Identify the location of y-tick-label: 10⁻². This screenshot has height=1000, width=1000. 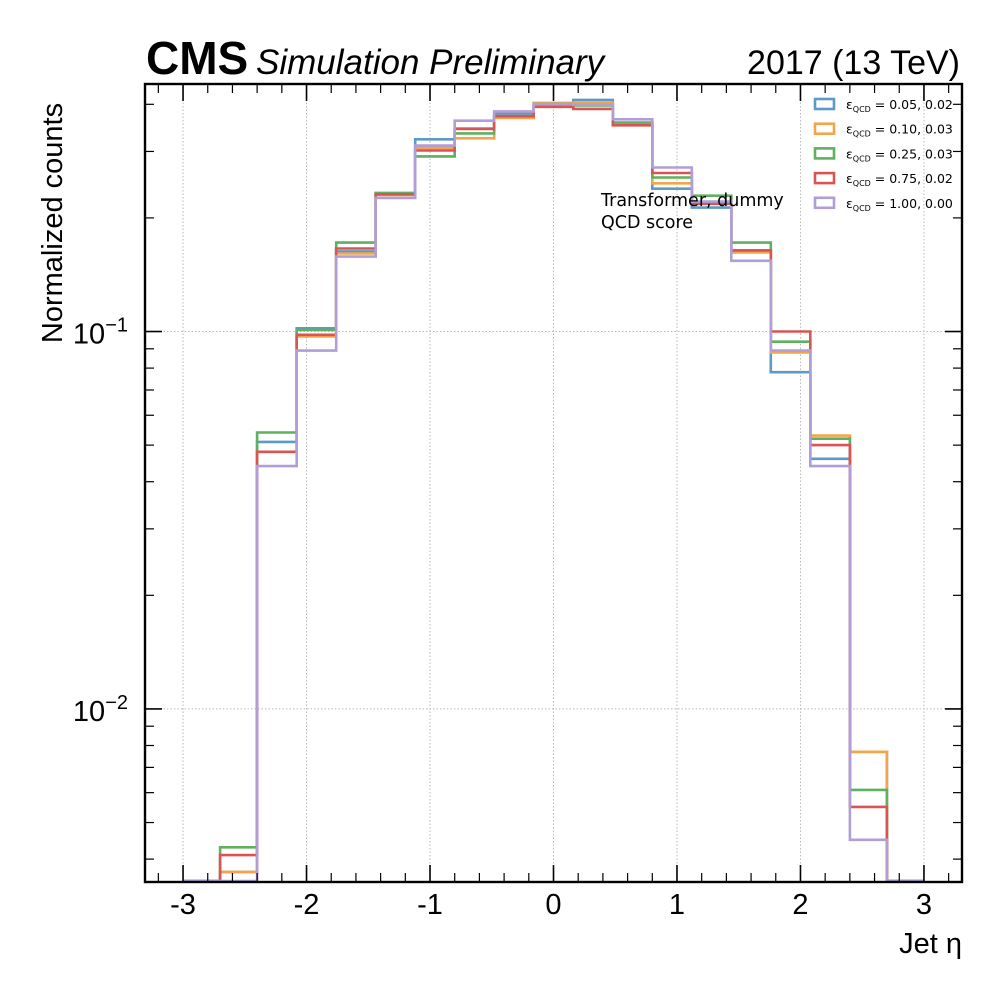
(100, 710).